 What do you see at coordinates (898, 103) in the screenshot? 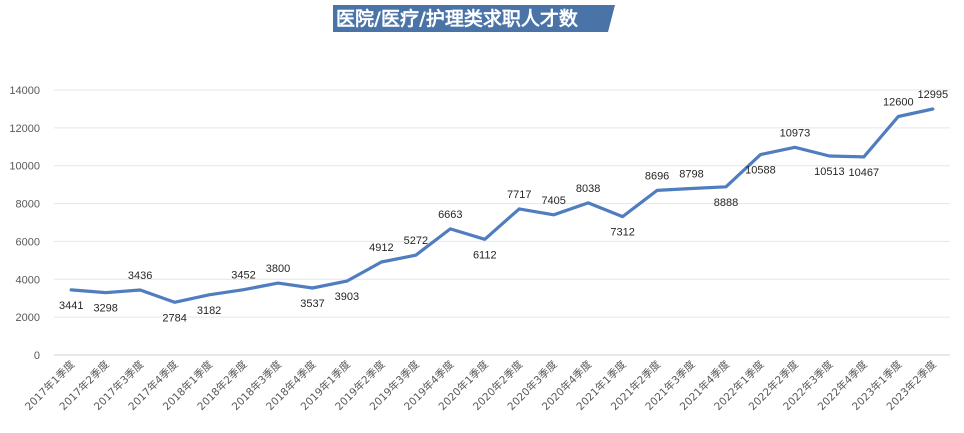
I see `data-label: 12600` at bounding box center [898, 103].